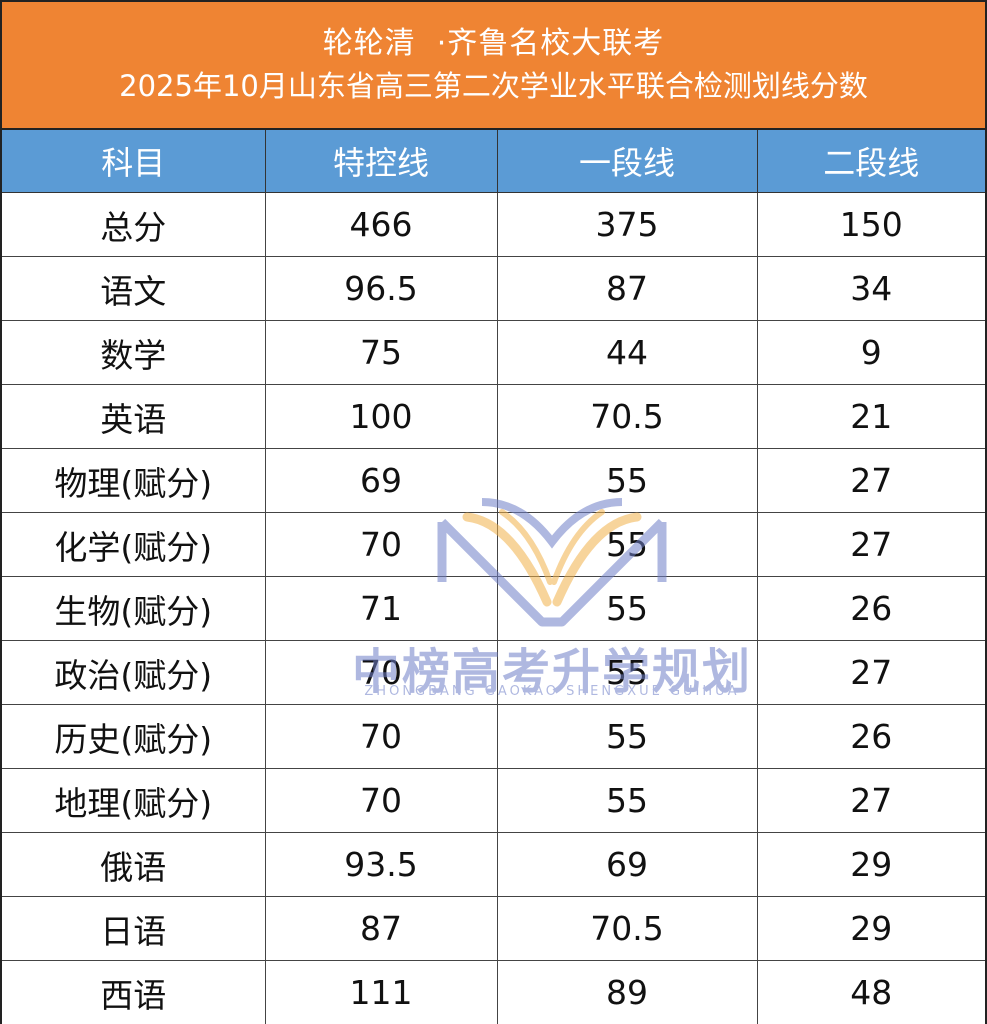  Describe the element at coordinates (134, 672) in the screenshot. I see `subject-cell: 政治(赋分)` at that location.